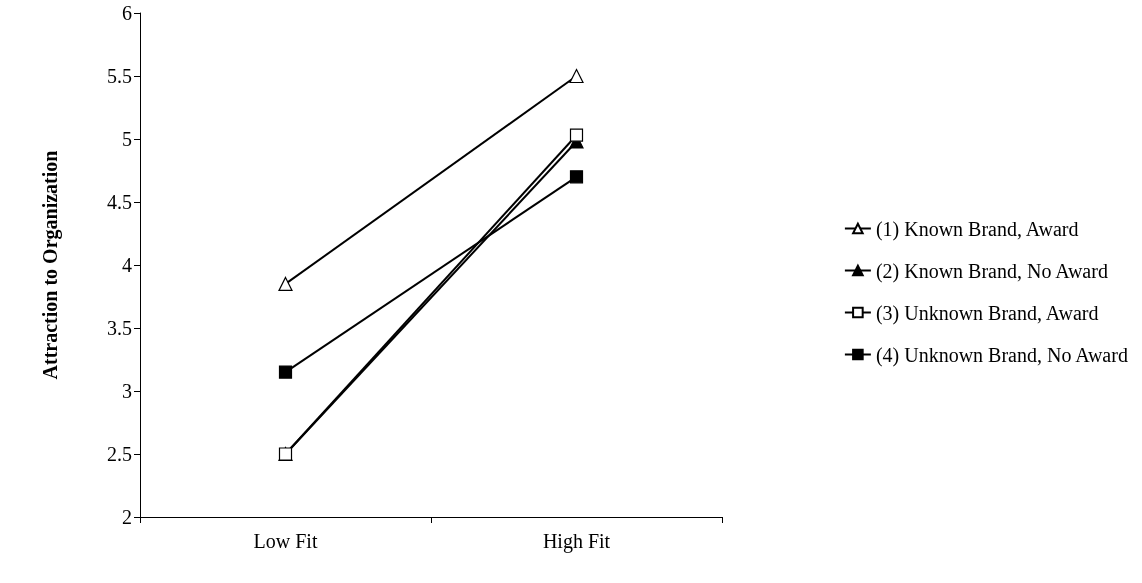 The height and width of the screenshot is (583, 1142). I want to click on legend-label: (3) Unknown Brand, Award, so click(987, 313).